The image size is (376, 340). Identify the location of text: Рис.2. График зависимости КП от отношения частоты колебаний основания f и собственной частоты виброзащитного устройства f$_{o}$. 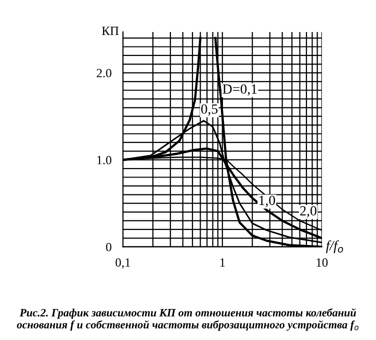
(187, 319).